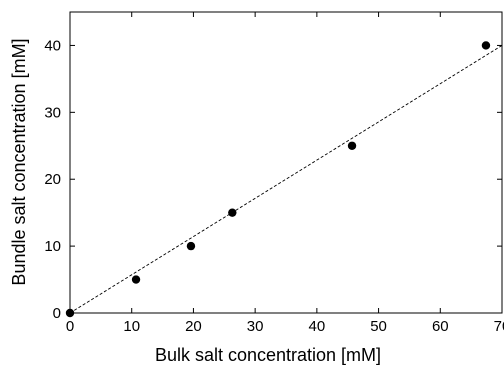 This screenshot has width=504, height=366. I want to click on x-tick-label: 70, so click(499, 326).